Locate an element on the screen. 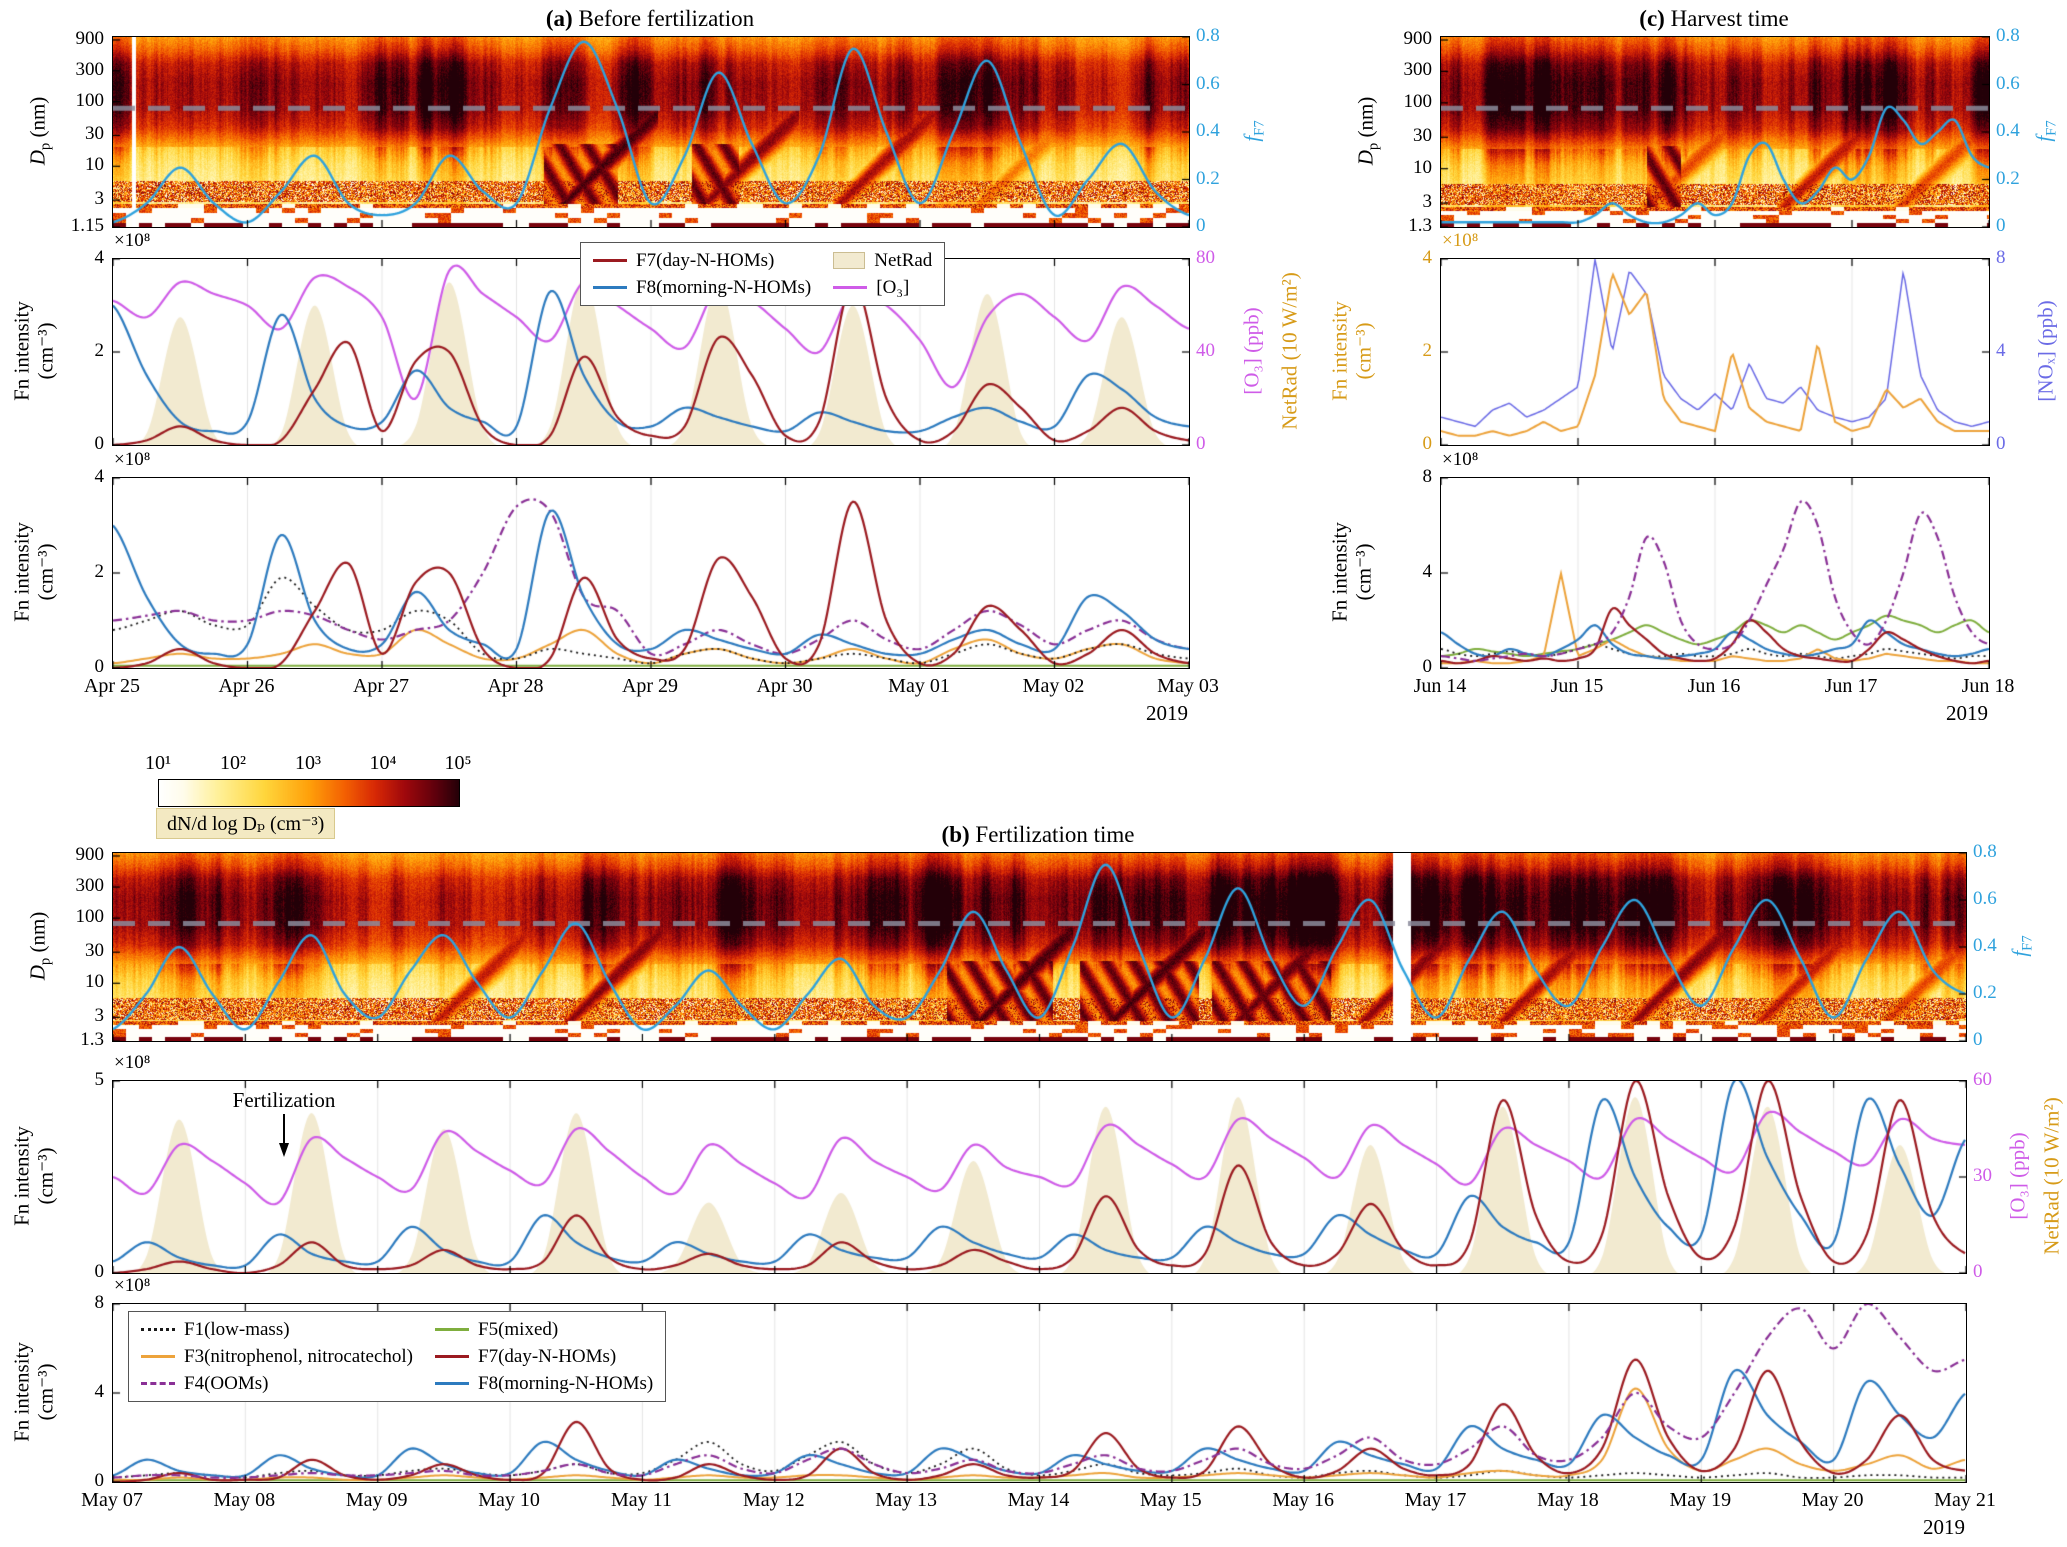  colorbar-tick: 10³ is located at coordinates (308, 763).